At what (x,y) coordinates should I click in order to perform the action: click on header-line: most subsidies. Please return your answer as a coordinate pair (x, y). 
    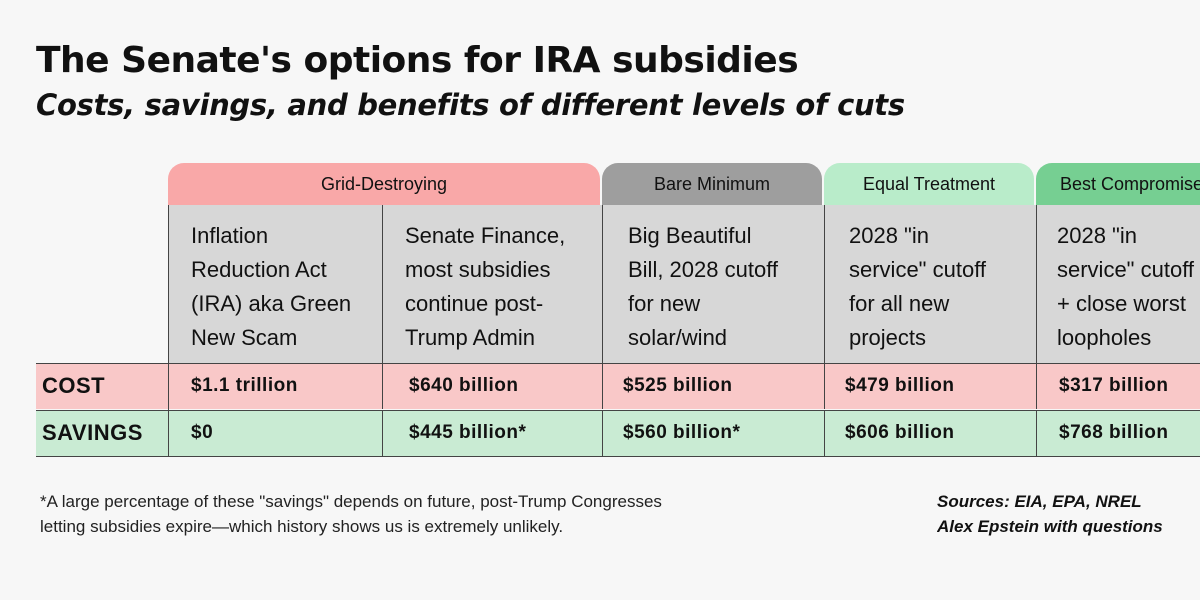
    Looking at the image, I should click on (478, 269).